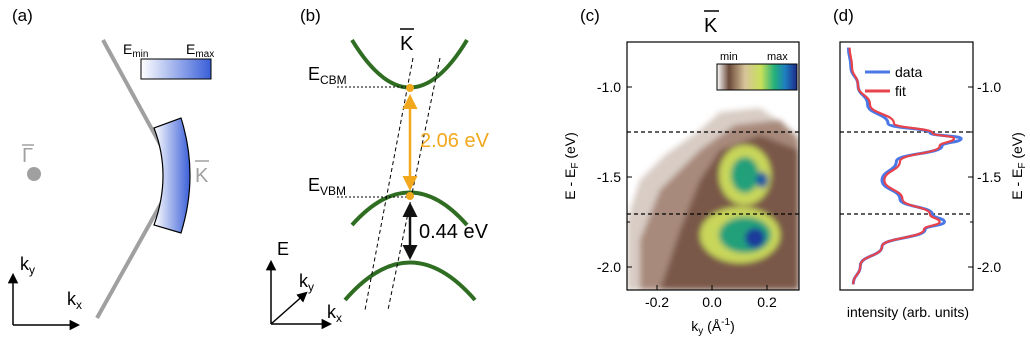 This screenshot has width=1030, height=349. I want to click on legend-d: data fit, so click(893, 81).